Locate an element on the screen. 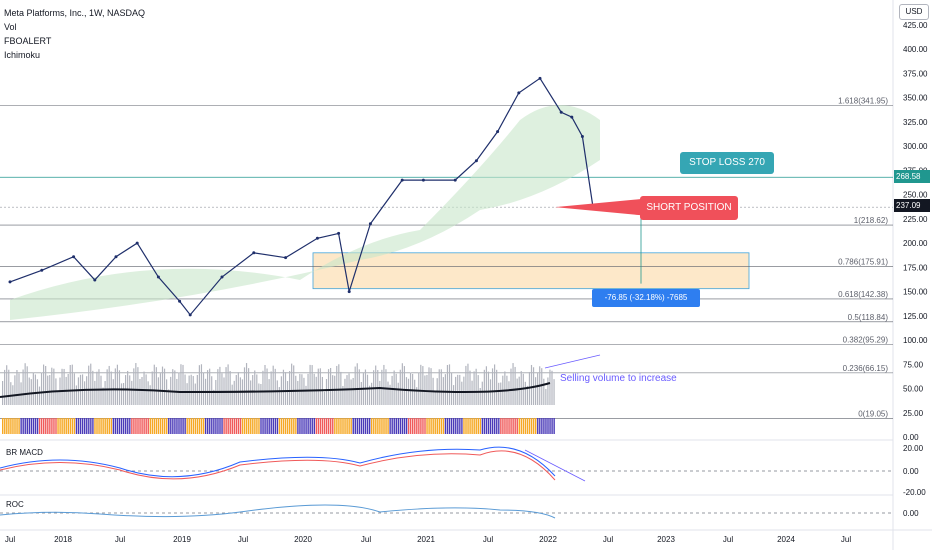  volume-note: Selling volume to increase is located at coordinates (618, 378).